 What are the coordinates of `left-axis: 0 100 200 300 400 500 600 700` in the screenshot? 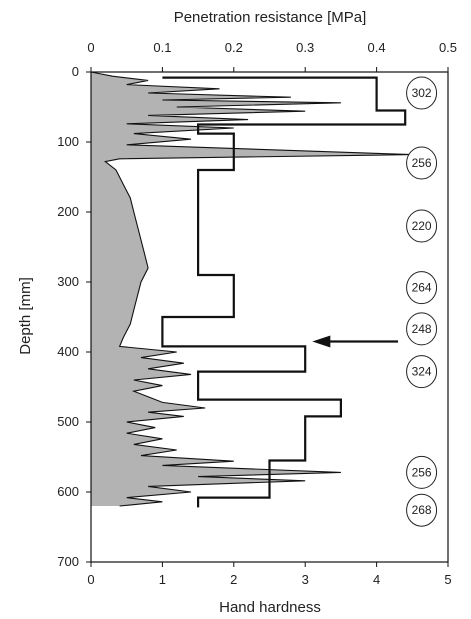 It's located at (74, 316).